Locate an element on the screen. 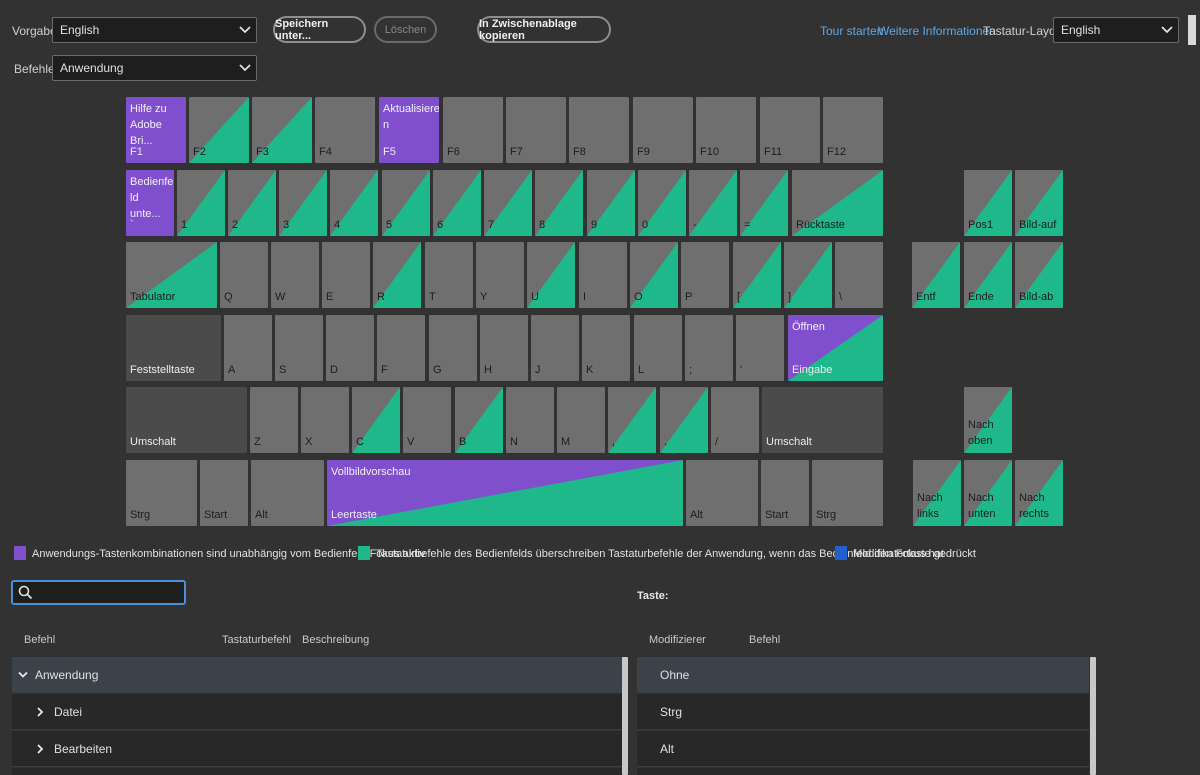  key-start-right: Start is located at coordinates (785, 493).